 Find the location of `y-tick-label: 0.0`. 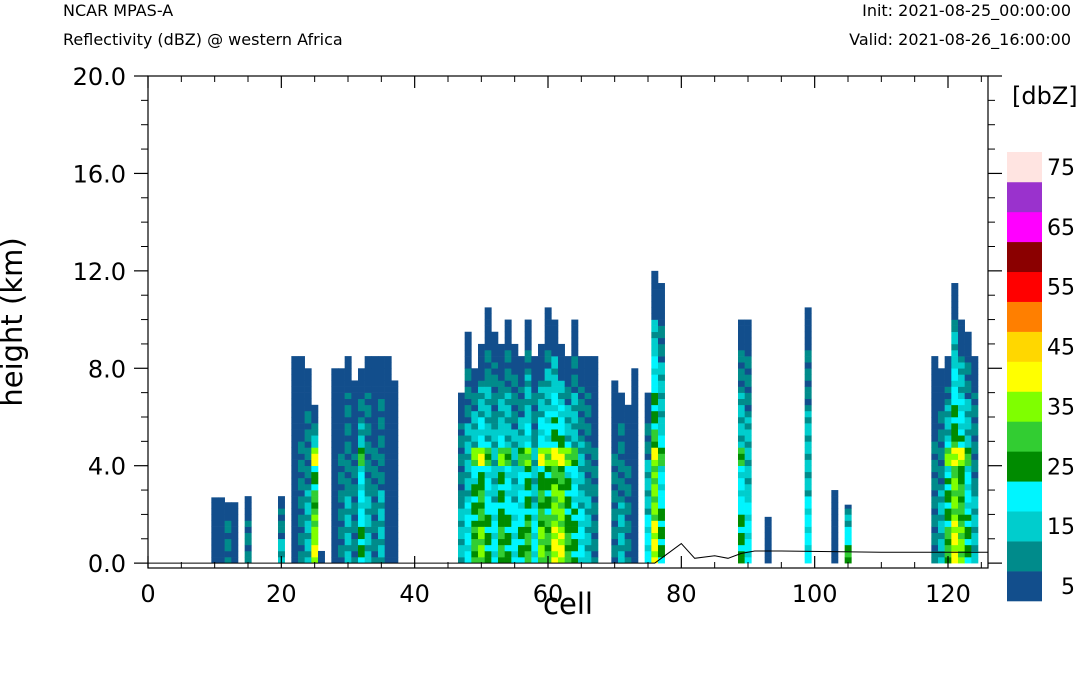

y-tick-label: 0.0 is located at coordinates (107, 564).